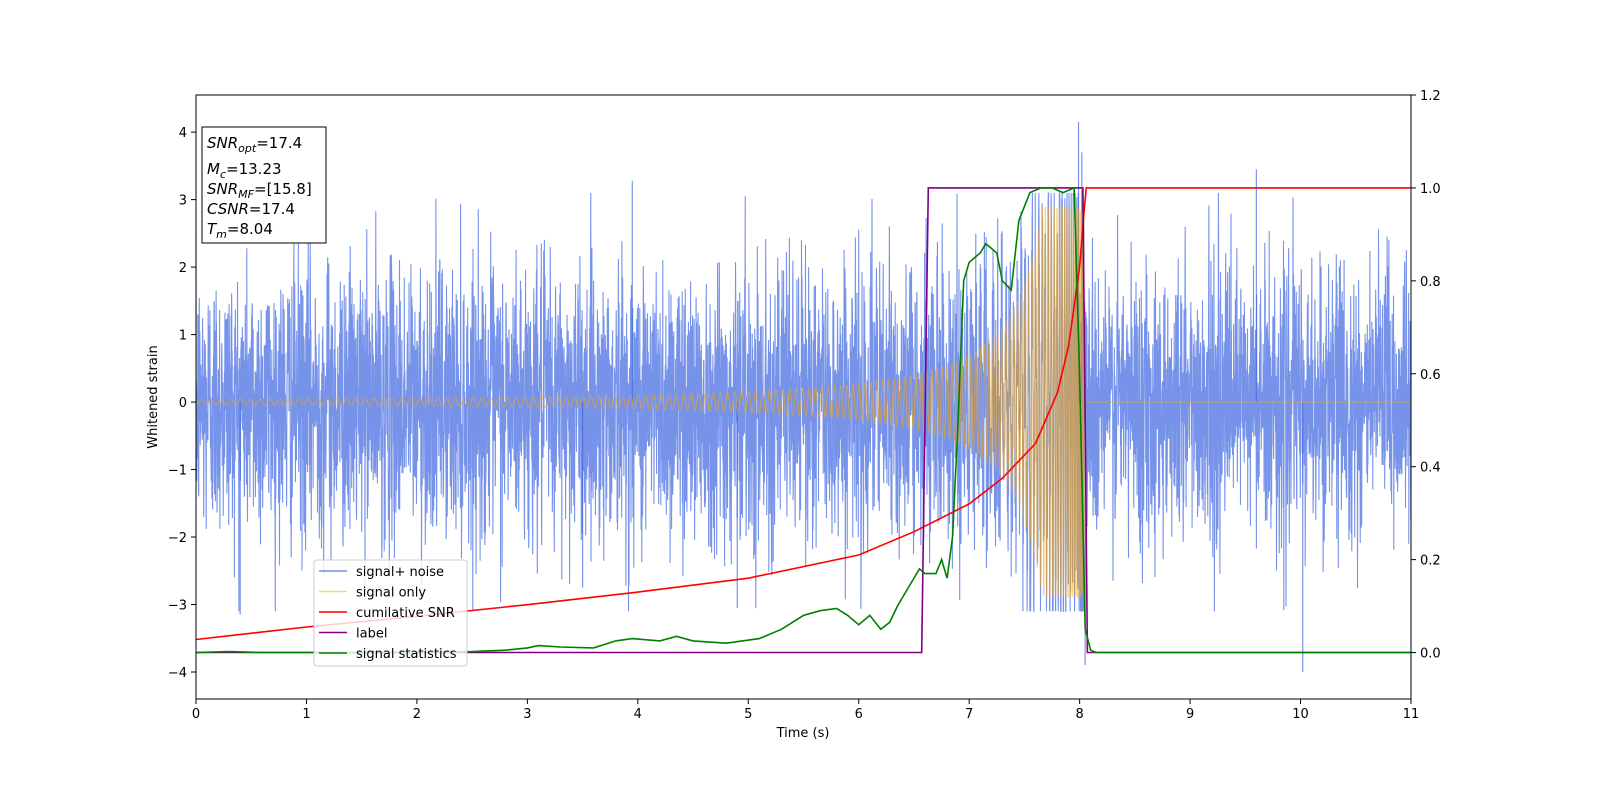  I want to click on right-y-tick-label: 0.4, so click(1430, 468).